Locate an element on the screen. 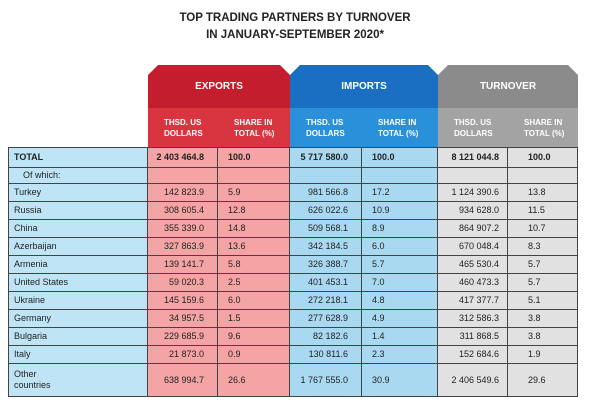 This screenshot has height=404, width=590. table-cell: 34 957.5 is located at coordinates (183, 319).